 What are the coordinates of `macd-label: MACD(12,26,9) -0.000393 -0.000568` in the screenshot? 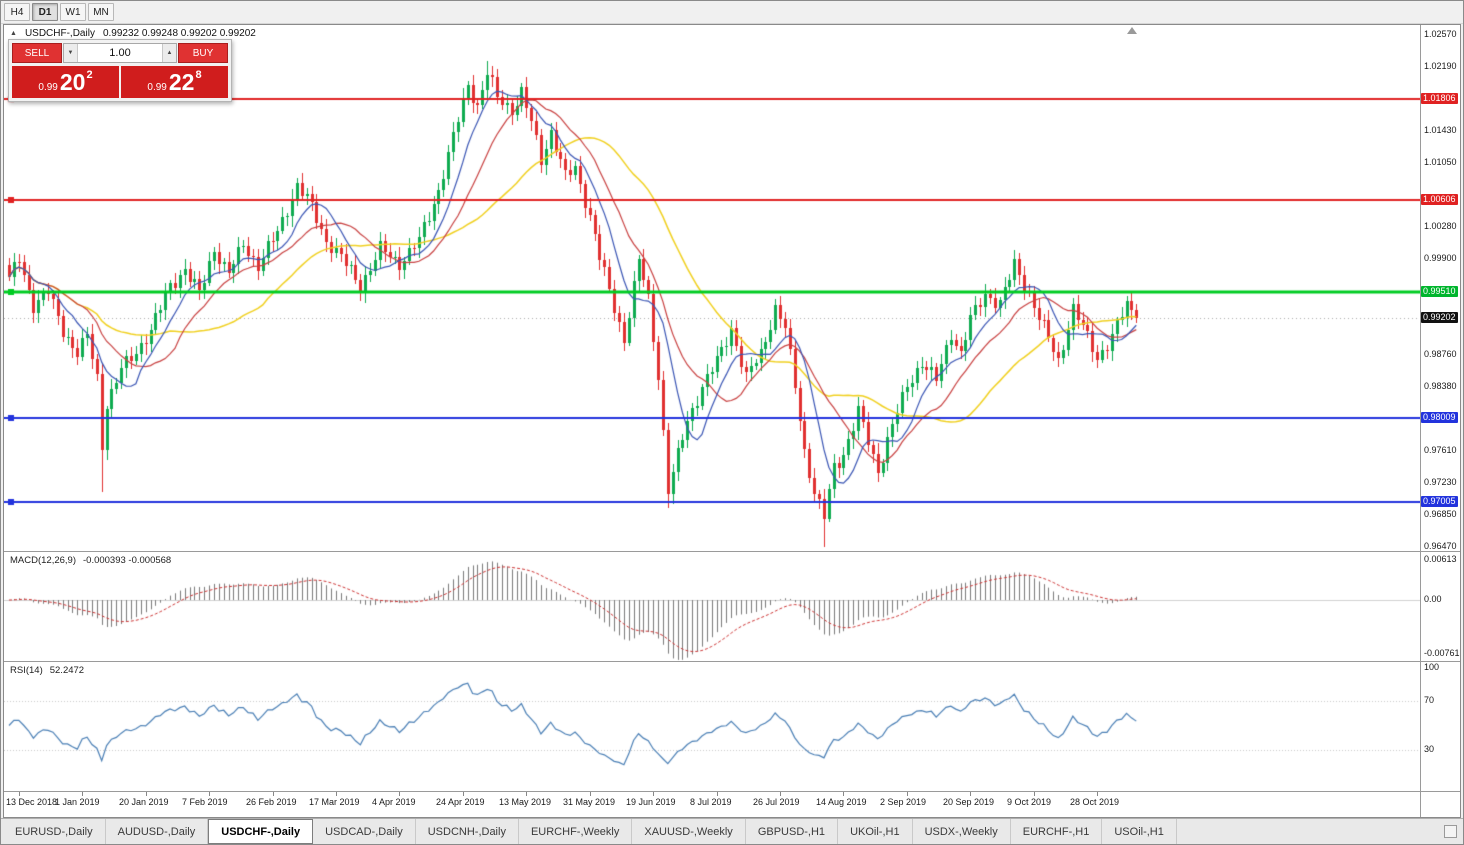 It's located at (90, 560).